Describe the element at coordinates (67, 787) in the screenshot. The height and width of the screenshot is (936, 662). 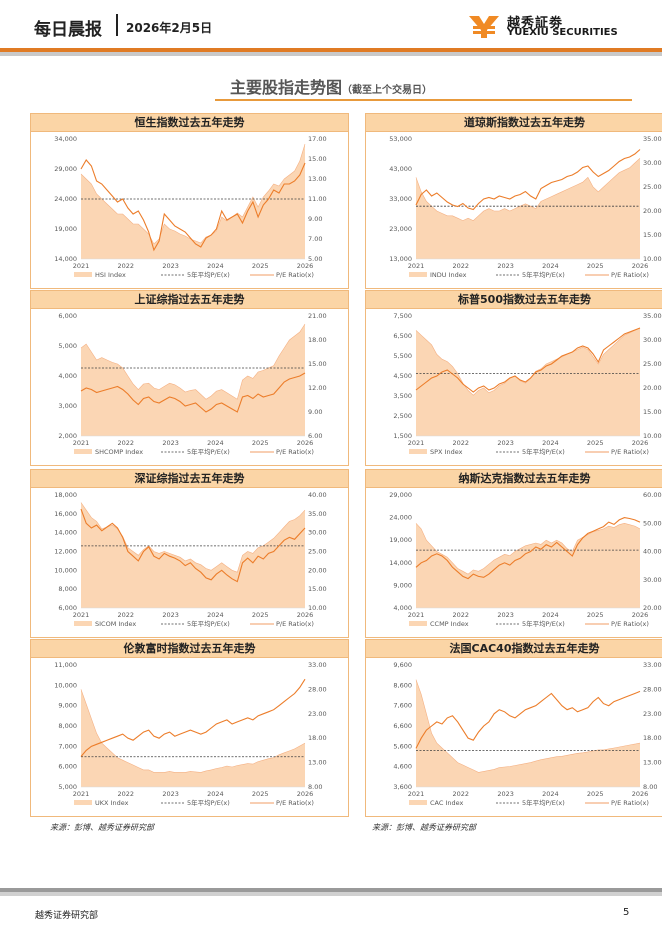
I see `y-left-tick: 5,000` at that location.